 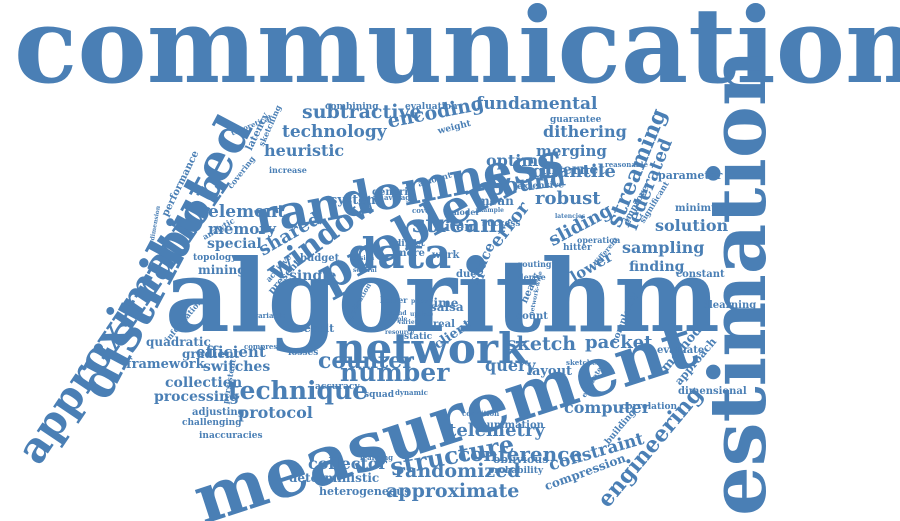 I want to click on cloud-word: sketch, so click(x=541, y=344).